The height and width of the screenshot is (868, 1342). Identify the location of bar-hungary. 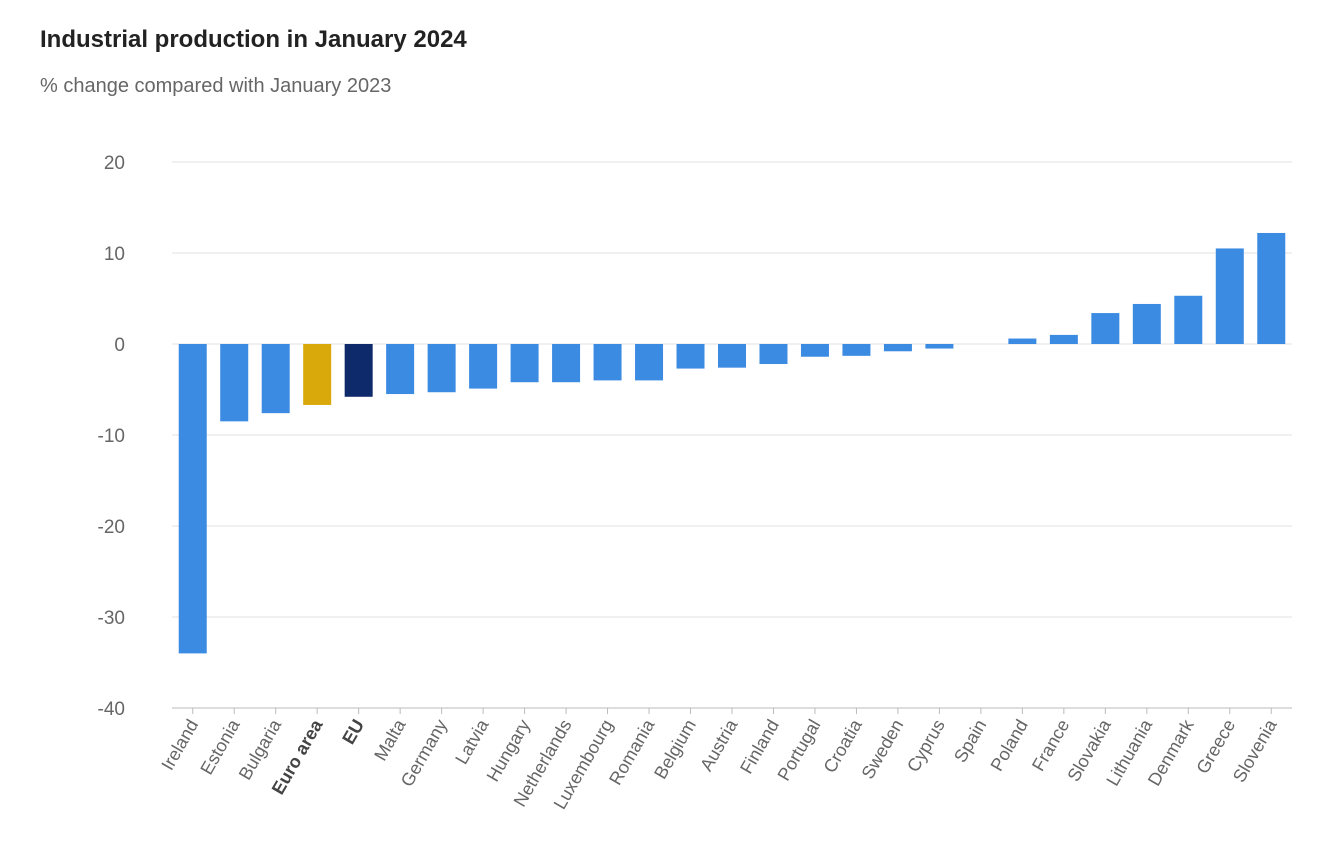
(524, 363).